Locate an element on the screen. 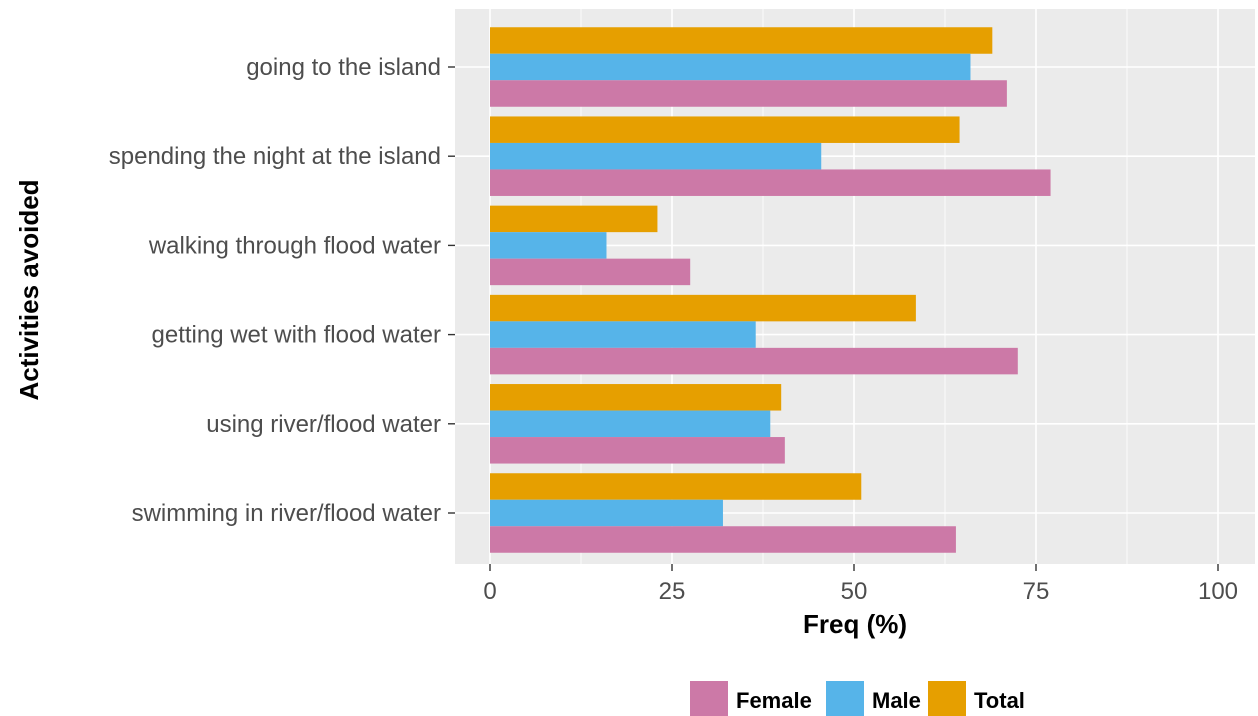 This screenshot has width=1258, height=716. y-tick-label: walking through flood water is located at coordinates (294, 245).